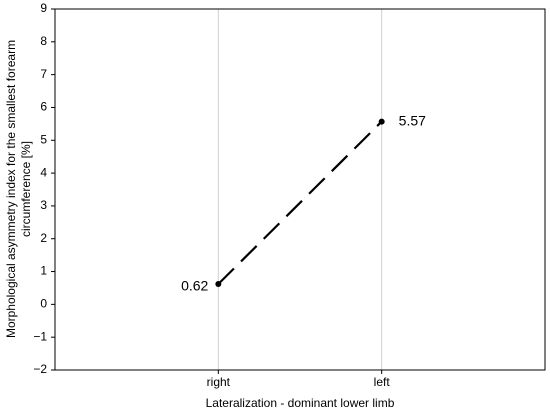 The width and height of the screenshot is (550, 411). What do you see at coordinates (382, 382) in the screenshot?
I see `x-tick-label: left` at bounding box center [382, 382].